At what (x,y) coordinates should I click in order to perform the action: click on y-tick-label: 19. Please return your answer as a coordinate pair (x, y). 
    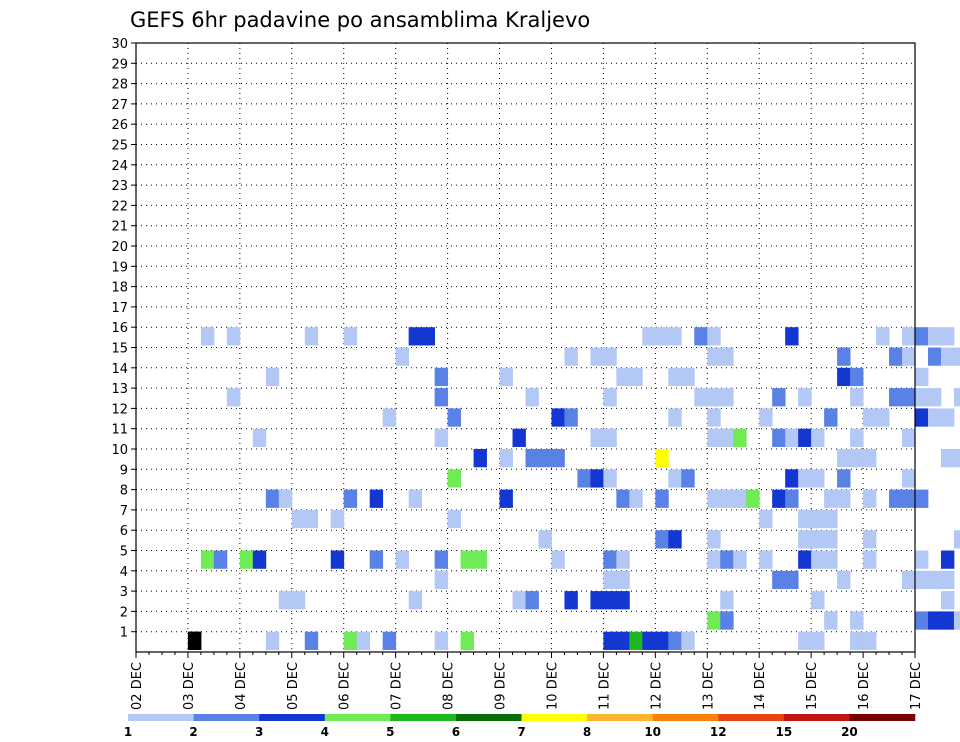
    Looking at the image, I should click on (119, 267).